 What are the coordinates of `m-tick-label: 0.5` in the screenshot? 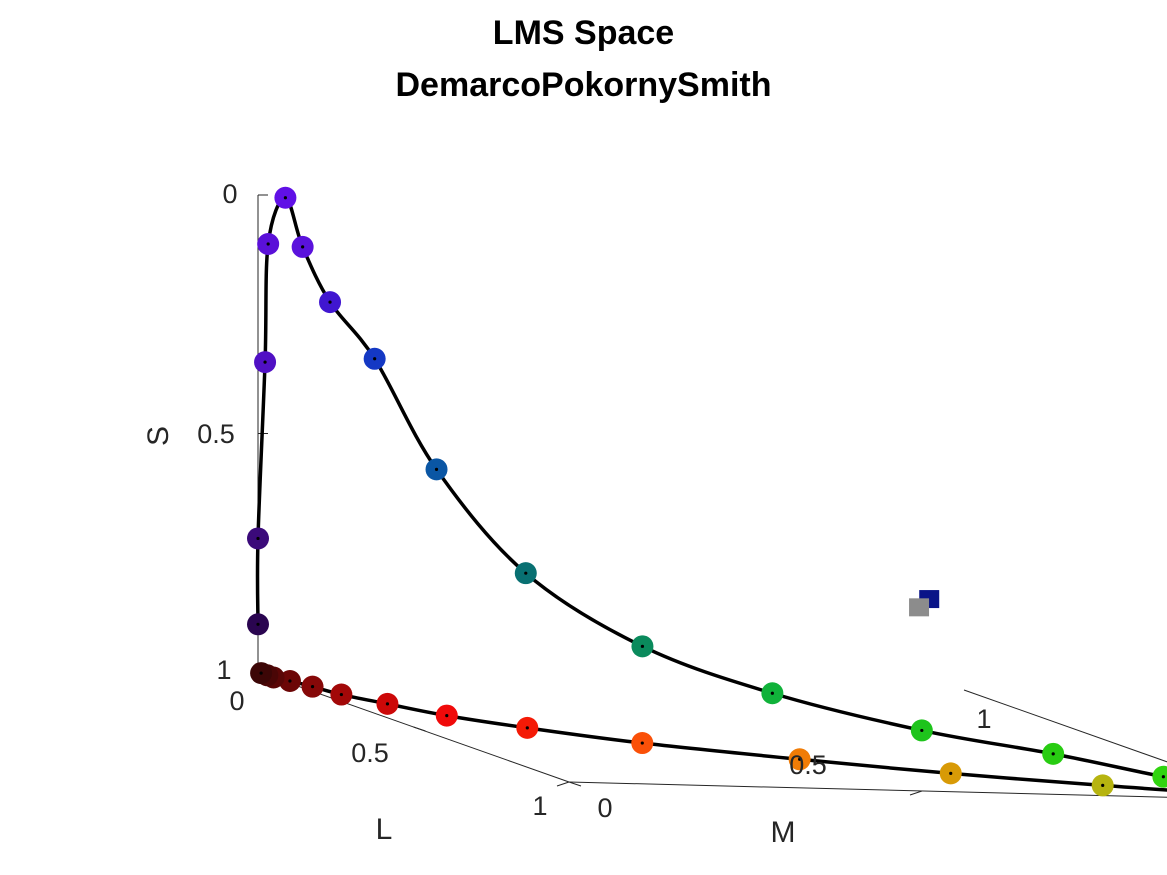 It's located at (808, 765).